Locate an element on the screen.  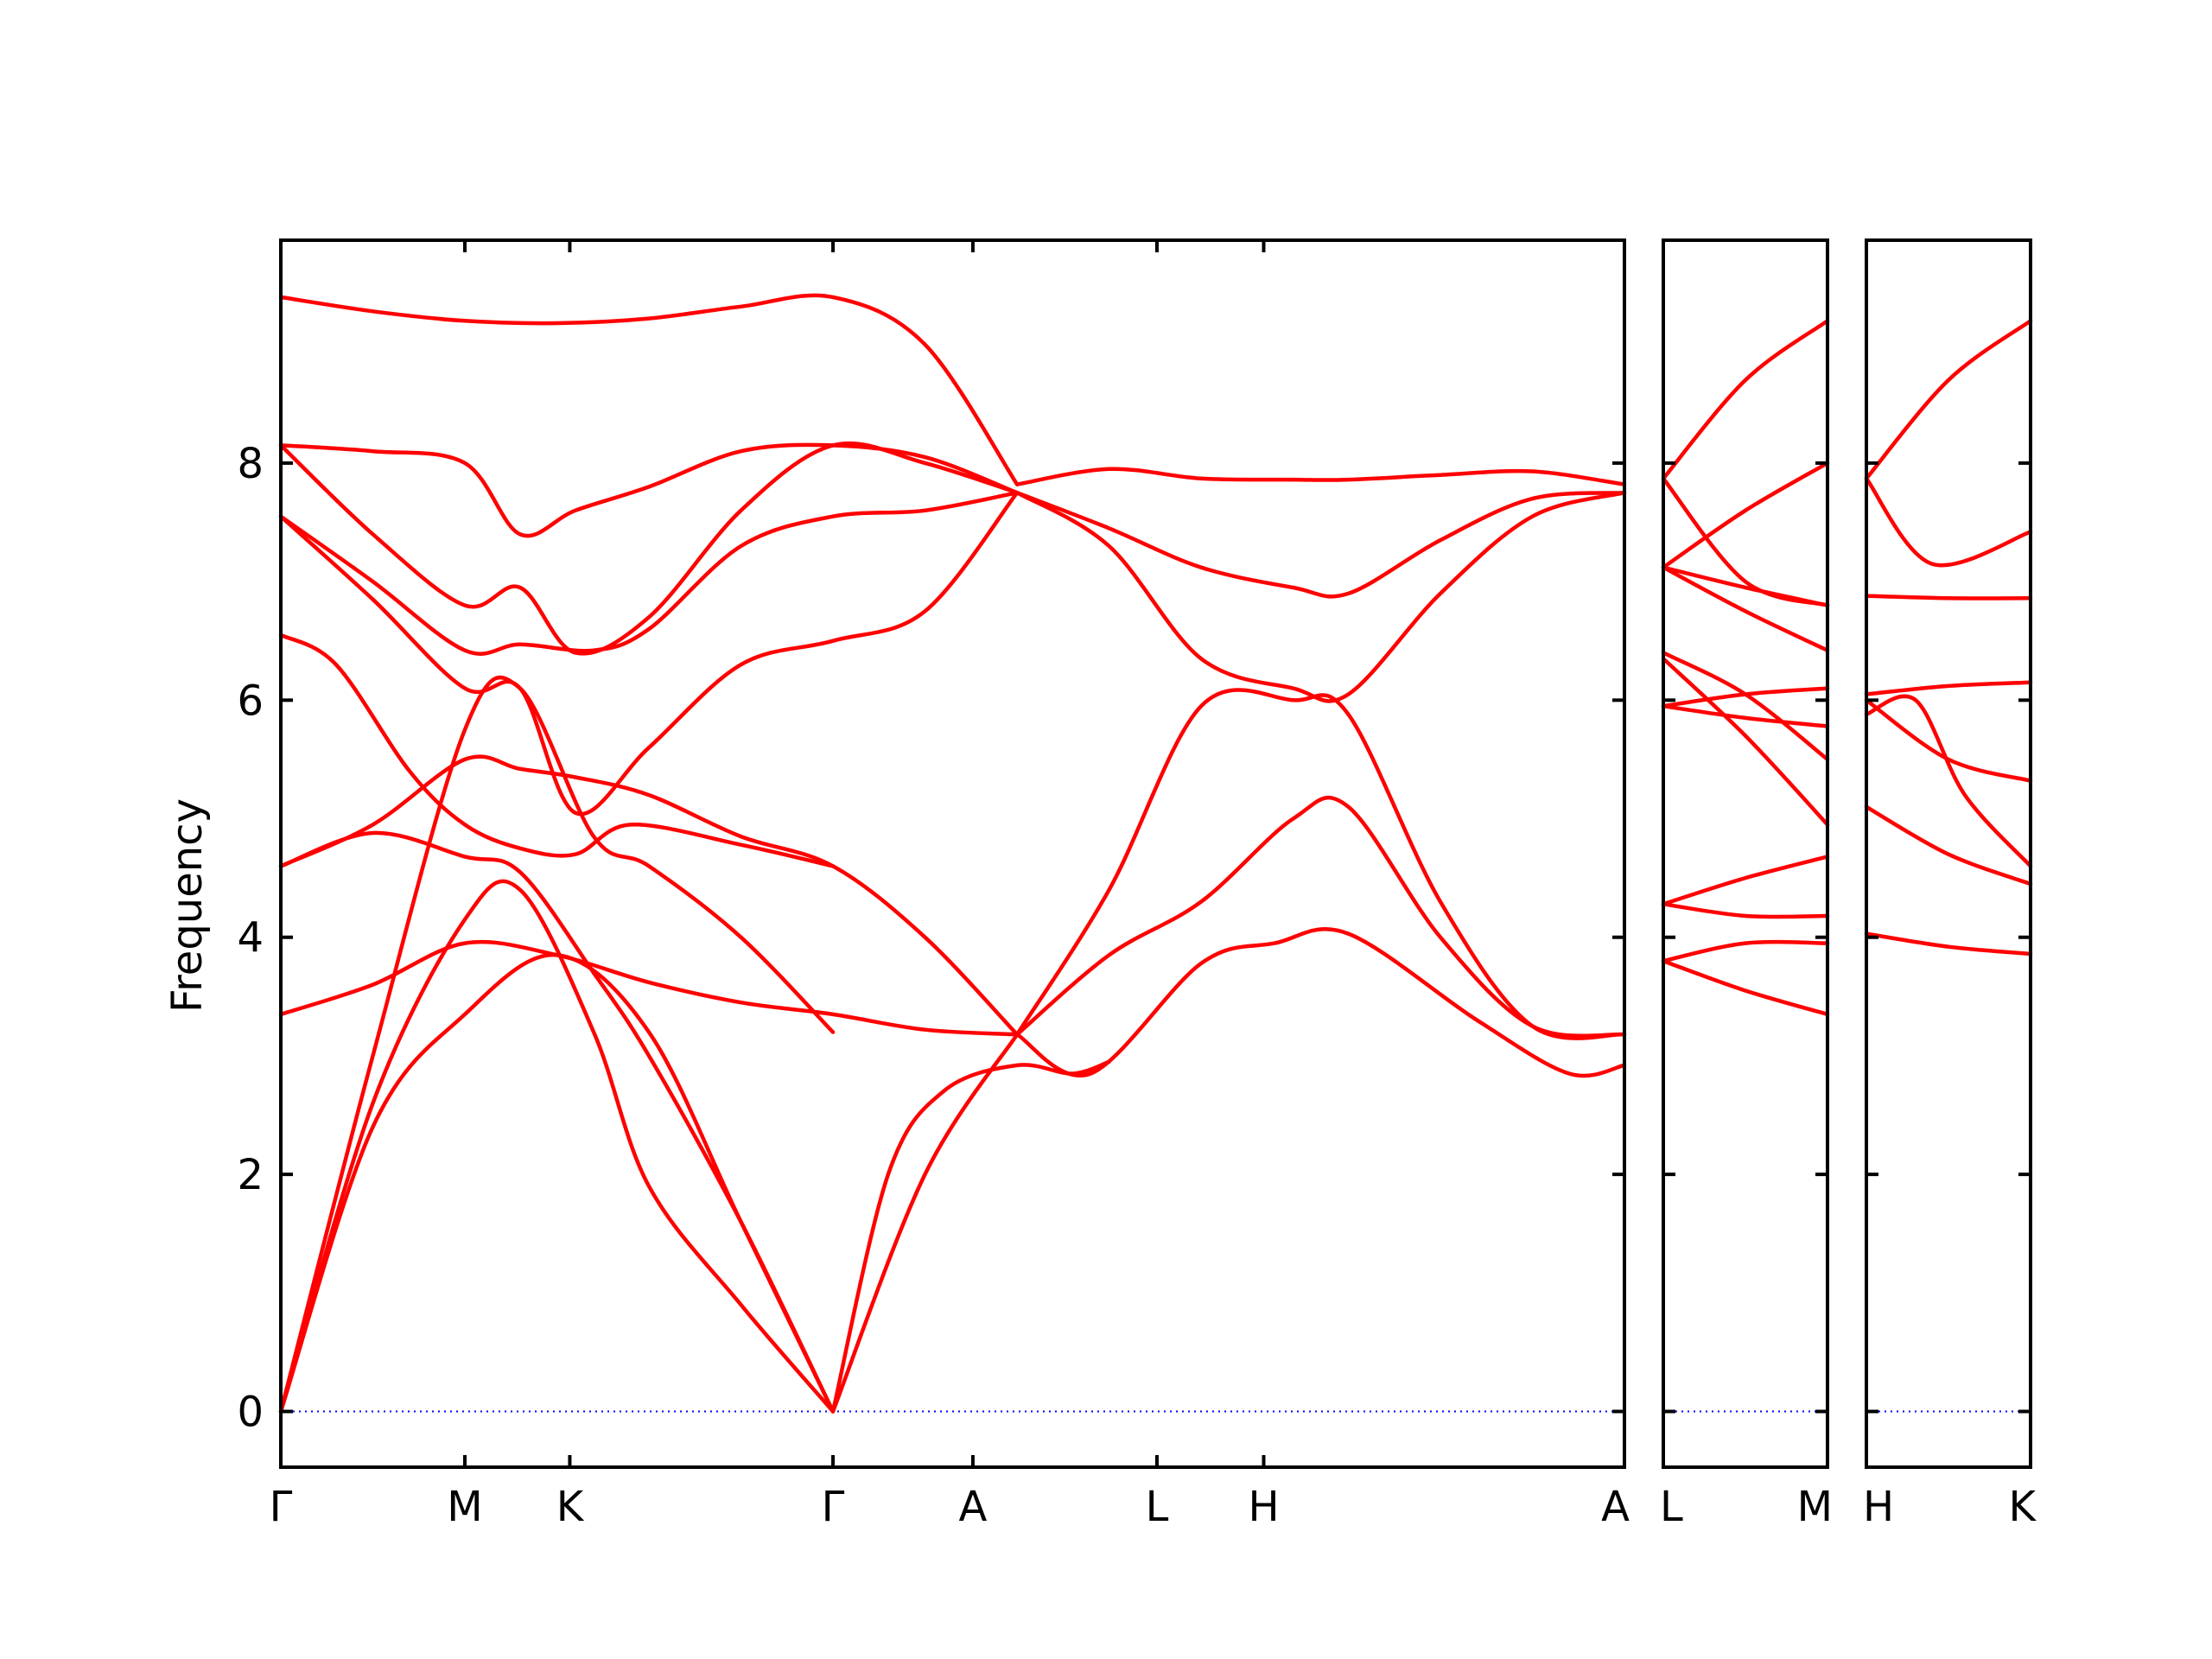
y-tick-label: 8 is located at coordinates (250, 464).